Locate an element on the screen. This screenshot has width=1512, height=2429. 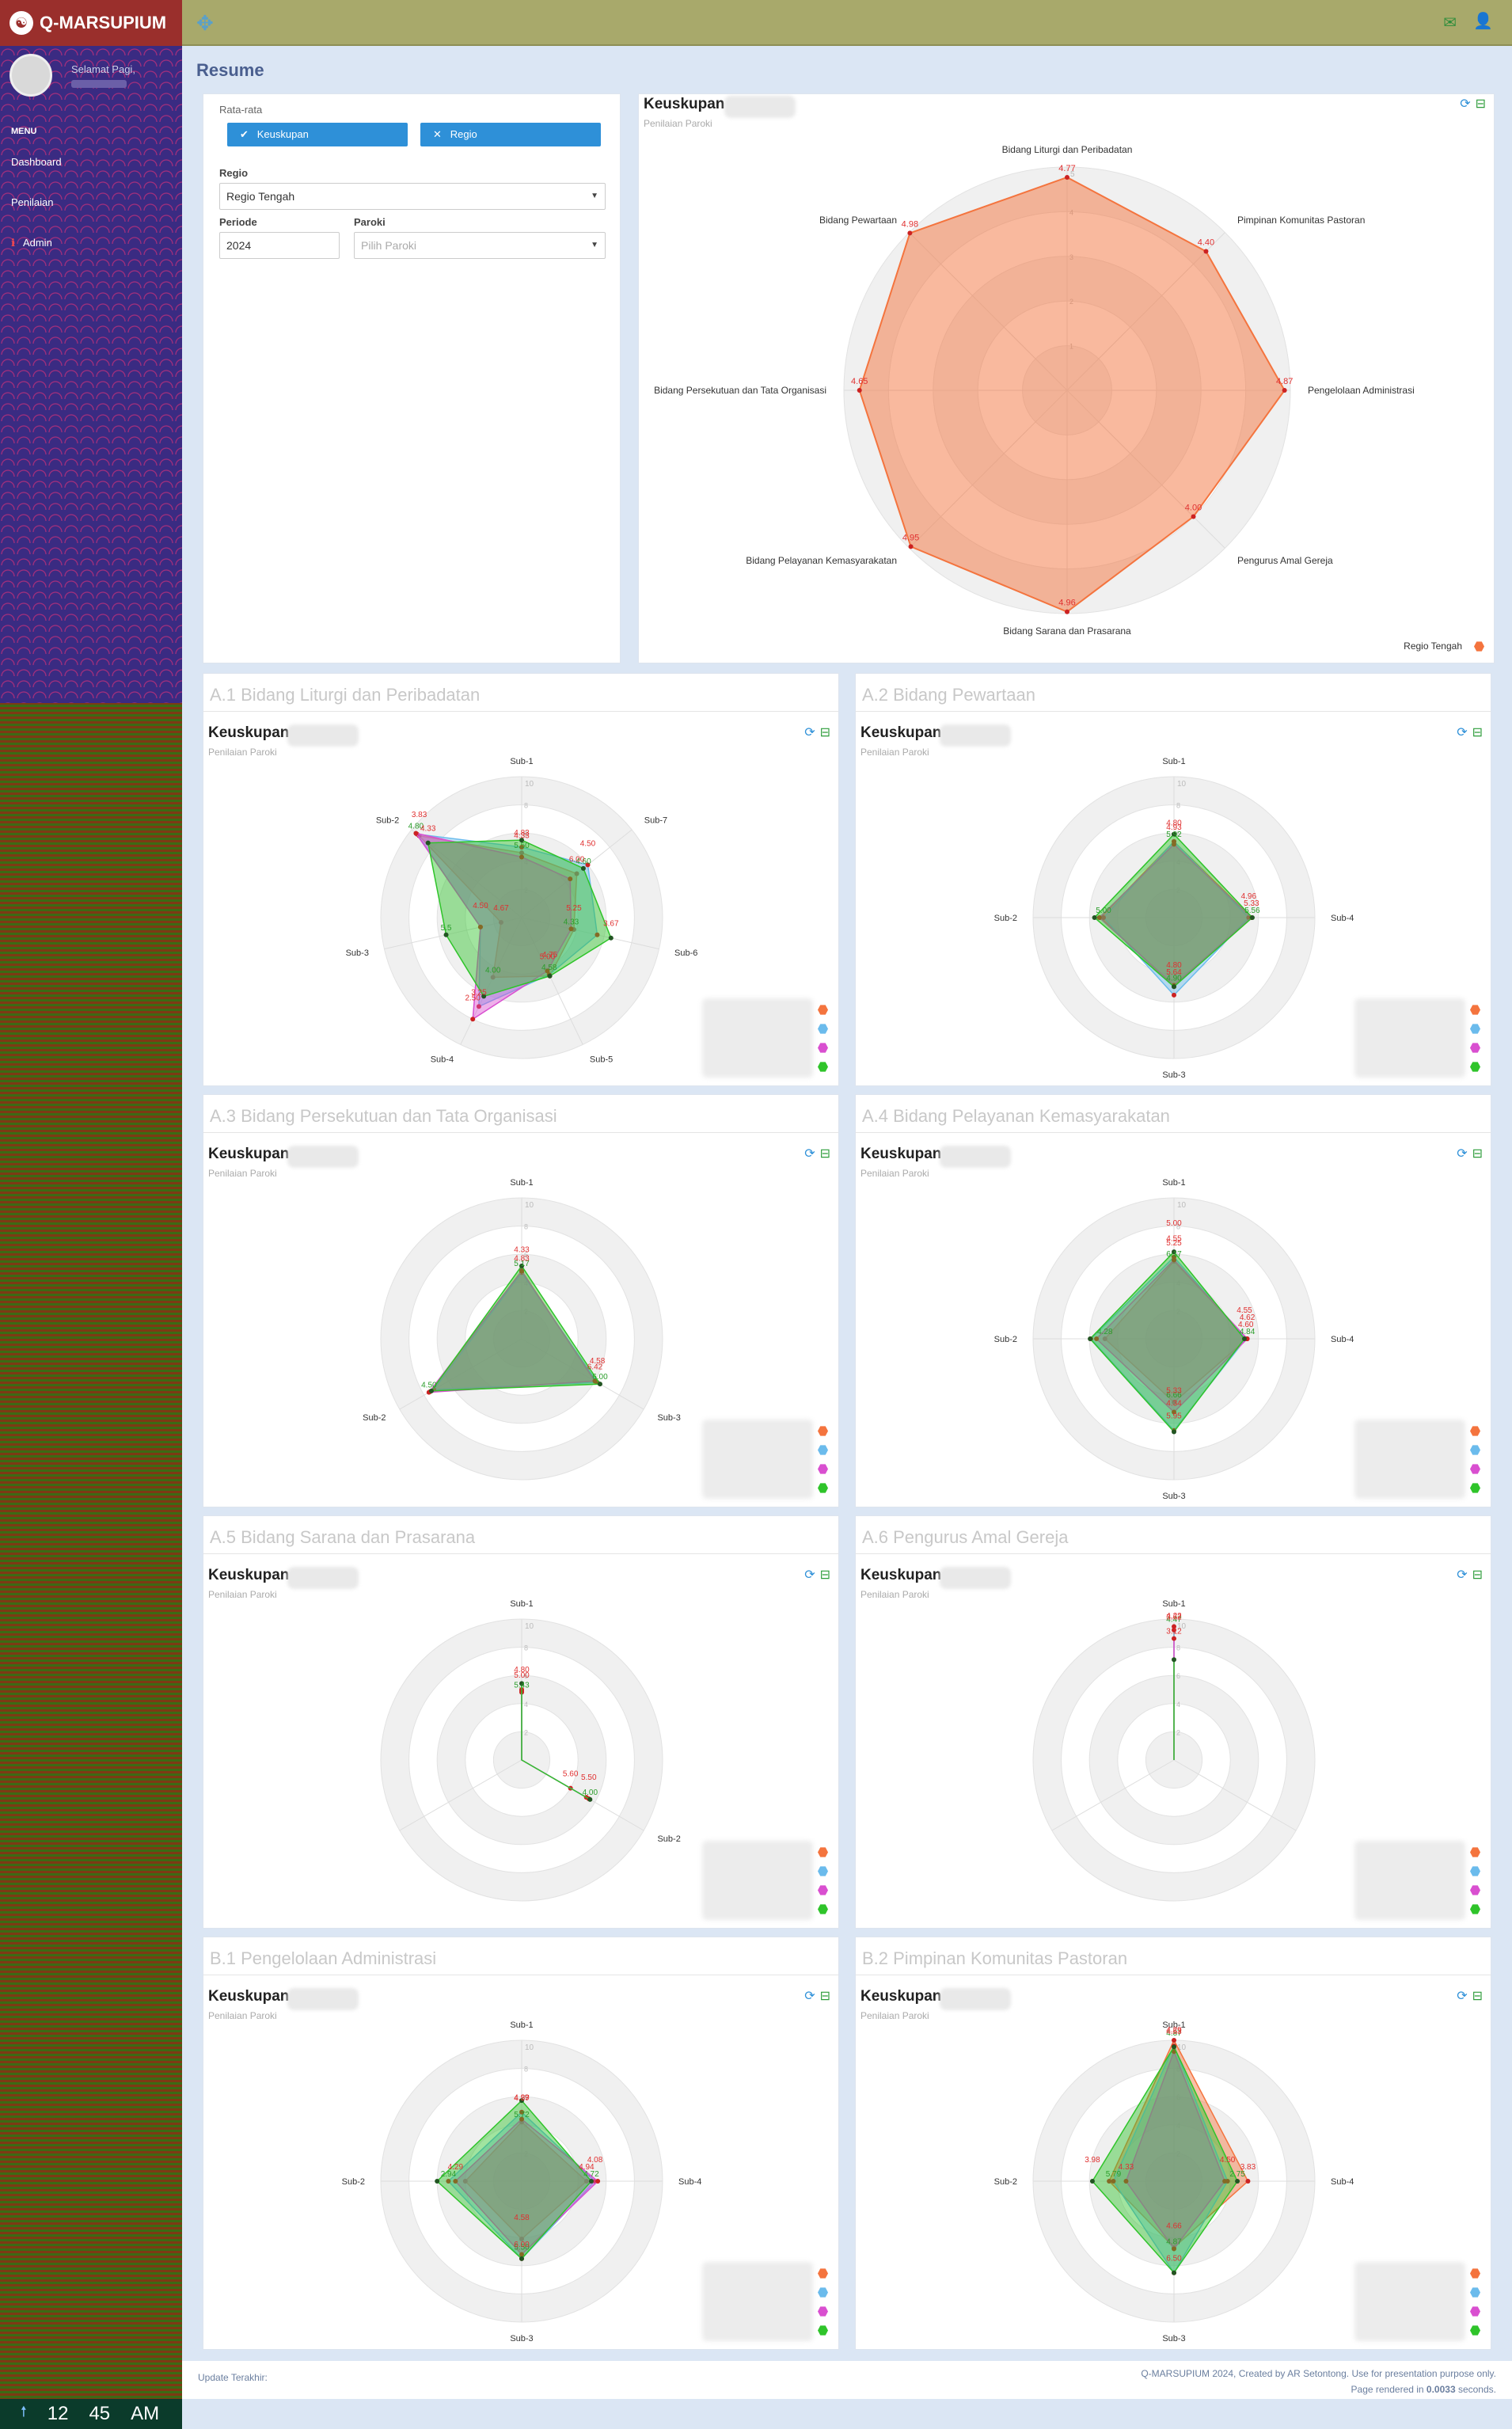
regio-select: Regio Tengah ▼ is located at coordinates (413, 196).